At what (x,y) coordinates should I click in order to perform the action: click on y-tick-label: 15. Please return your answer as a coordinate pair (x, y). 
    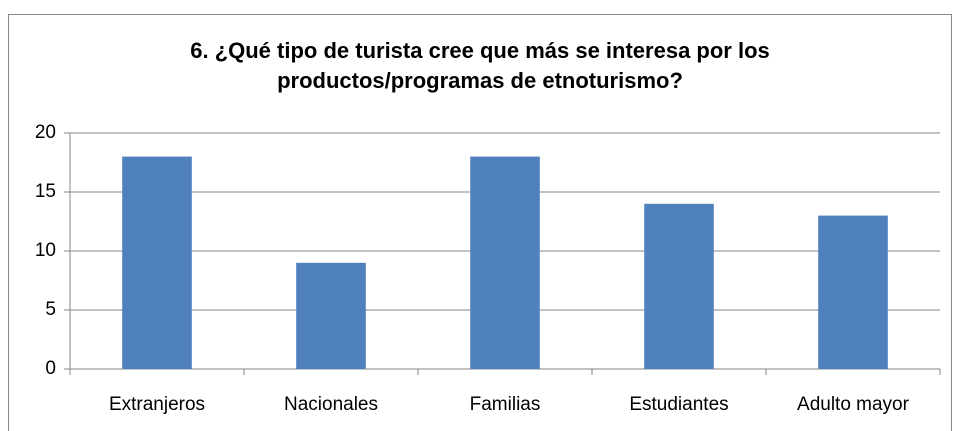
    Looking at the image, I should click on (45, 191).